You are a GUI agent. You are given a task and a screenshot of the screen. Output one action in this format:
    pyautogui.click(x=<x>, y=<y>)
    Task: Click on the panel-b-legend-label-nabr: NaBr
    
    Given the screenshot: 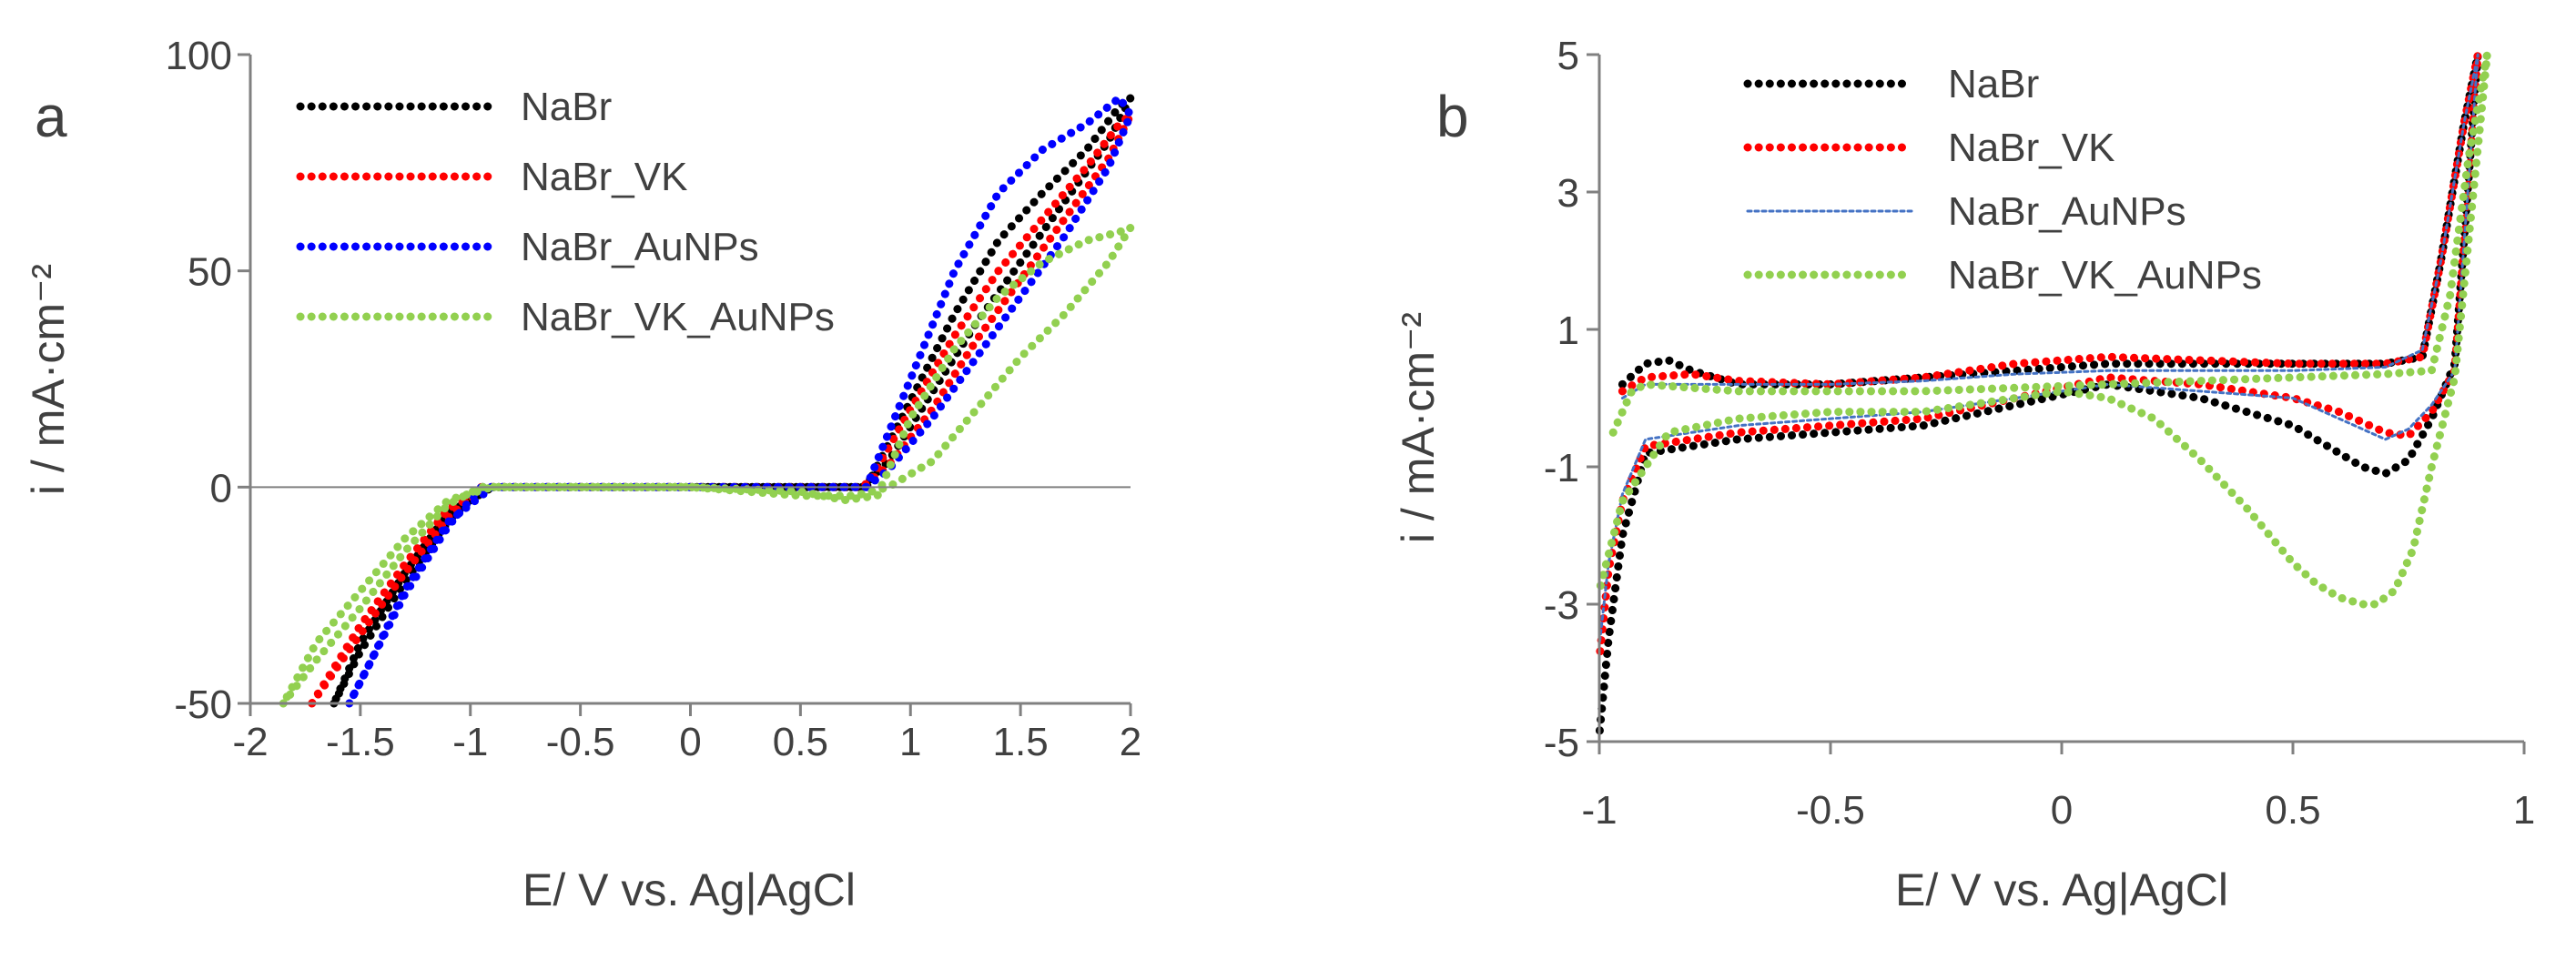 What is the action you would take?
    pyautogui.click(x=1993, y=84)
    